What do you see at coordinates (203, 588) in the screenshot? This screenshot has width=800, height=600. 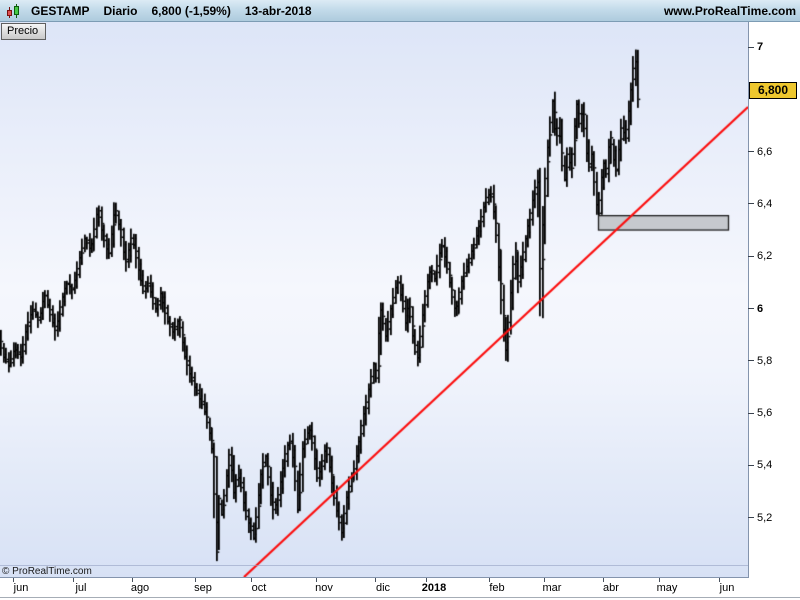 I see `x-axis-label: sep` at bounding box center [203, 588].